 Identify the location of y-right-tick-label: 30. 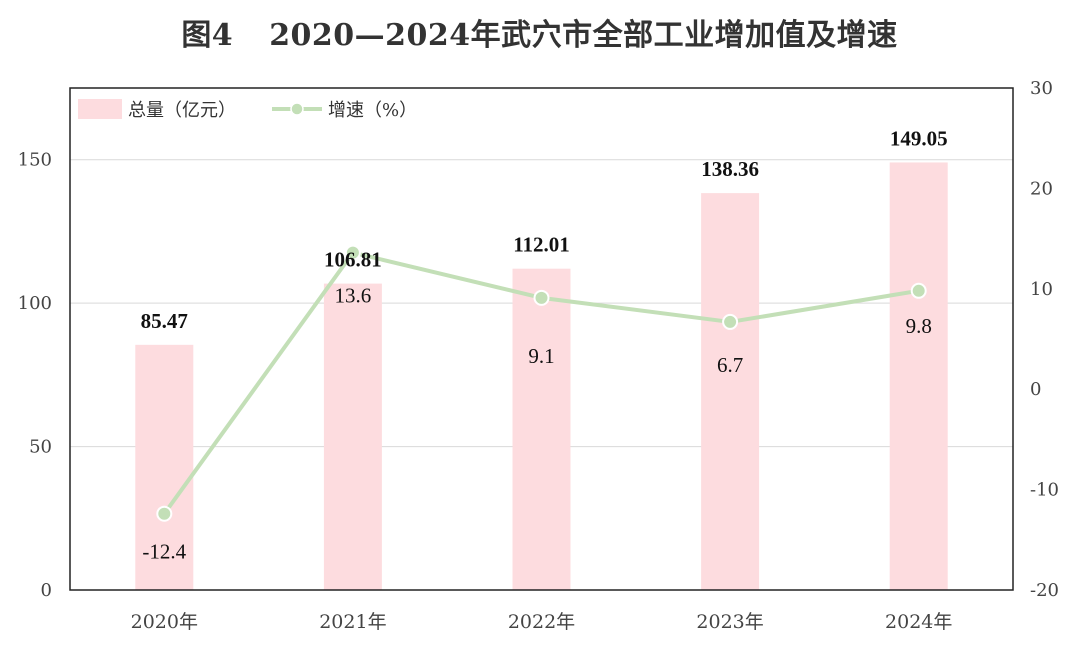
(1041, 88).